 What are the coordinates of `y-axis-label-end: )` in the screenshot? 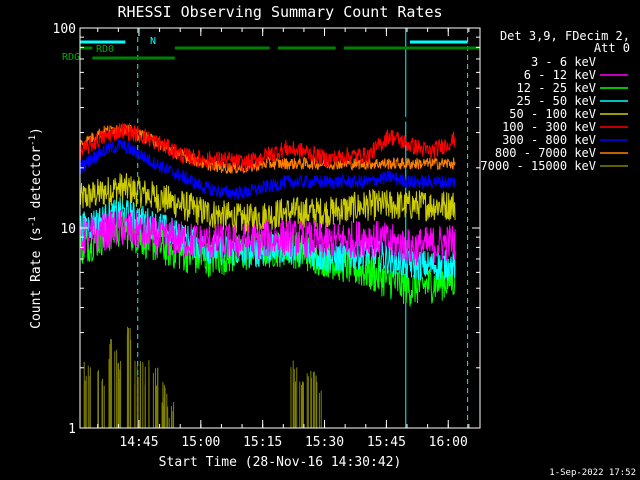 It's located at (36, 131).